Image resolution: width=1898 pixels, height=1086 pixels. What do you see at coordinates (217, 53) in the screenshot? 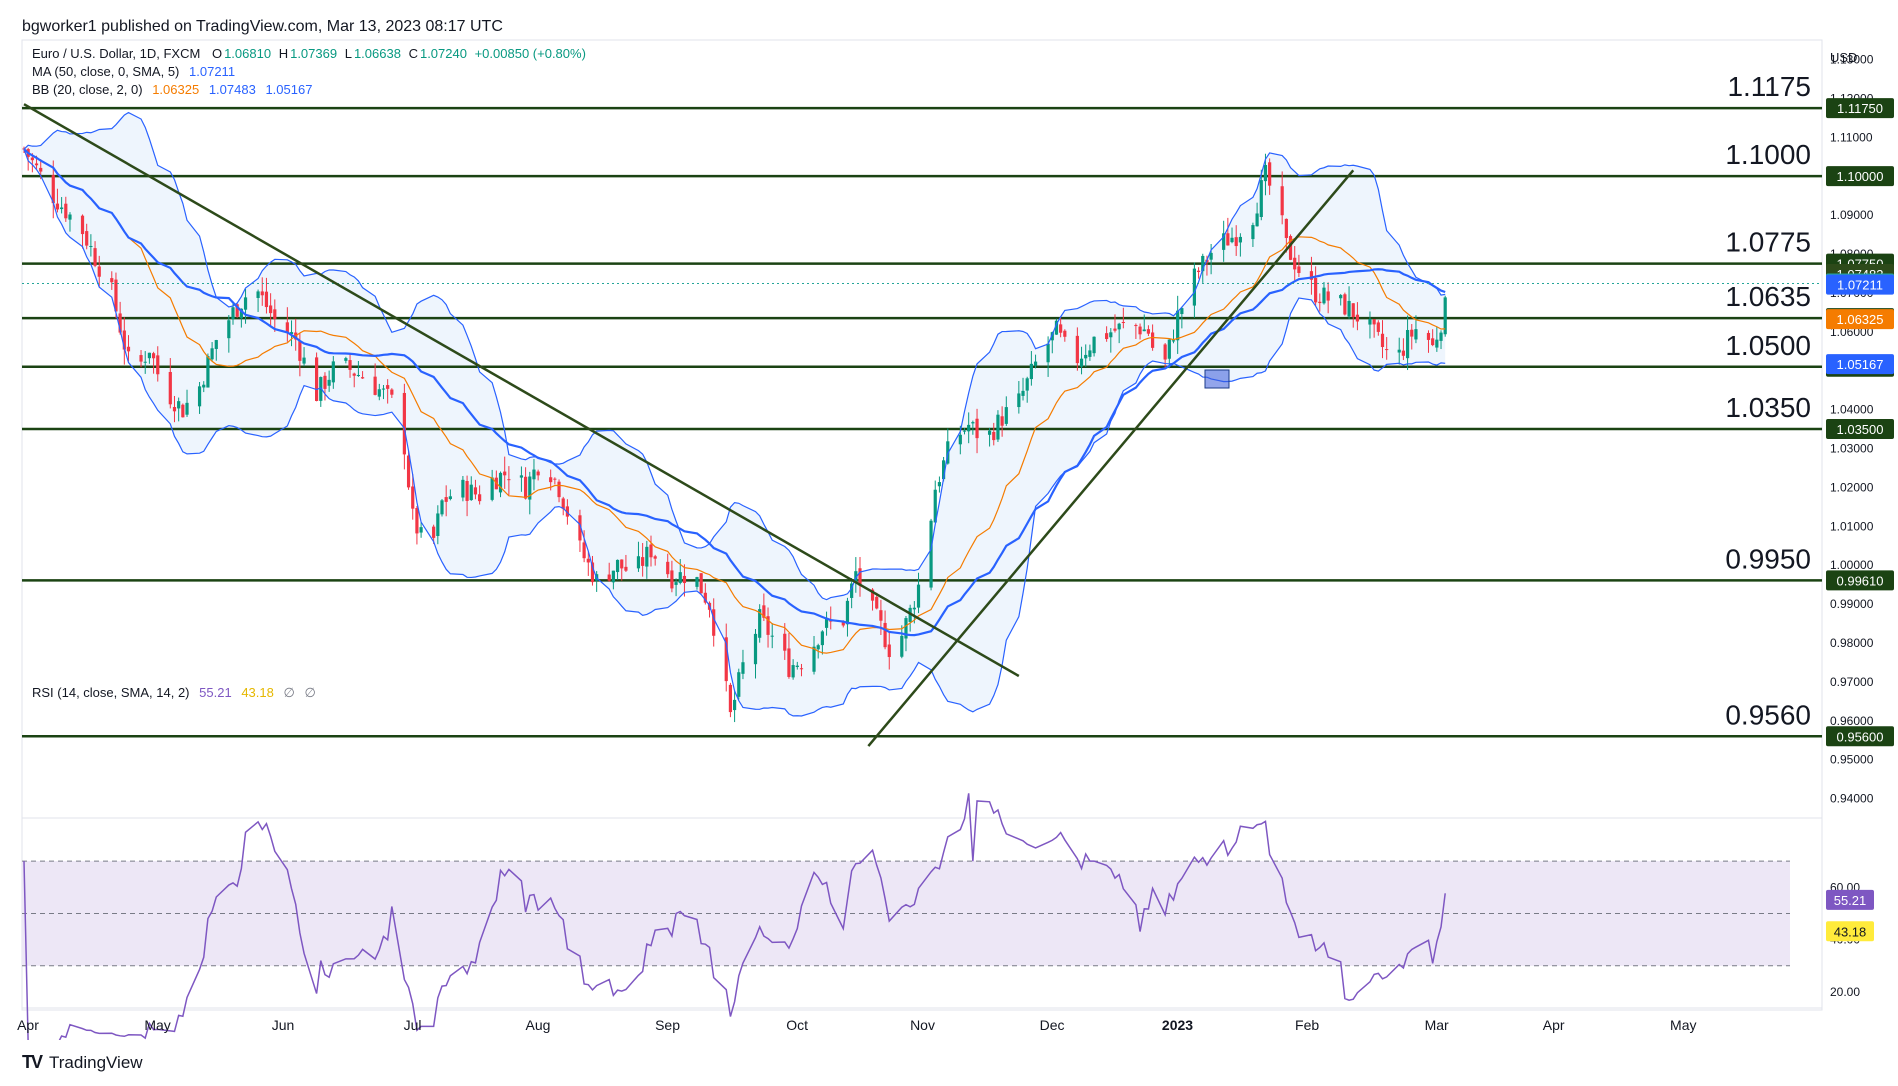
I see `open-label: O` at bounding box center [217, 53].